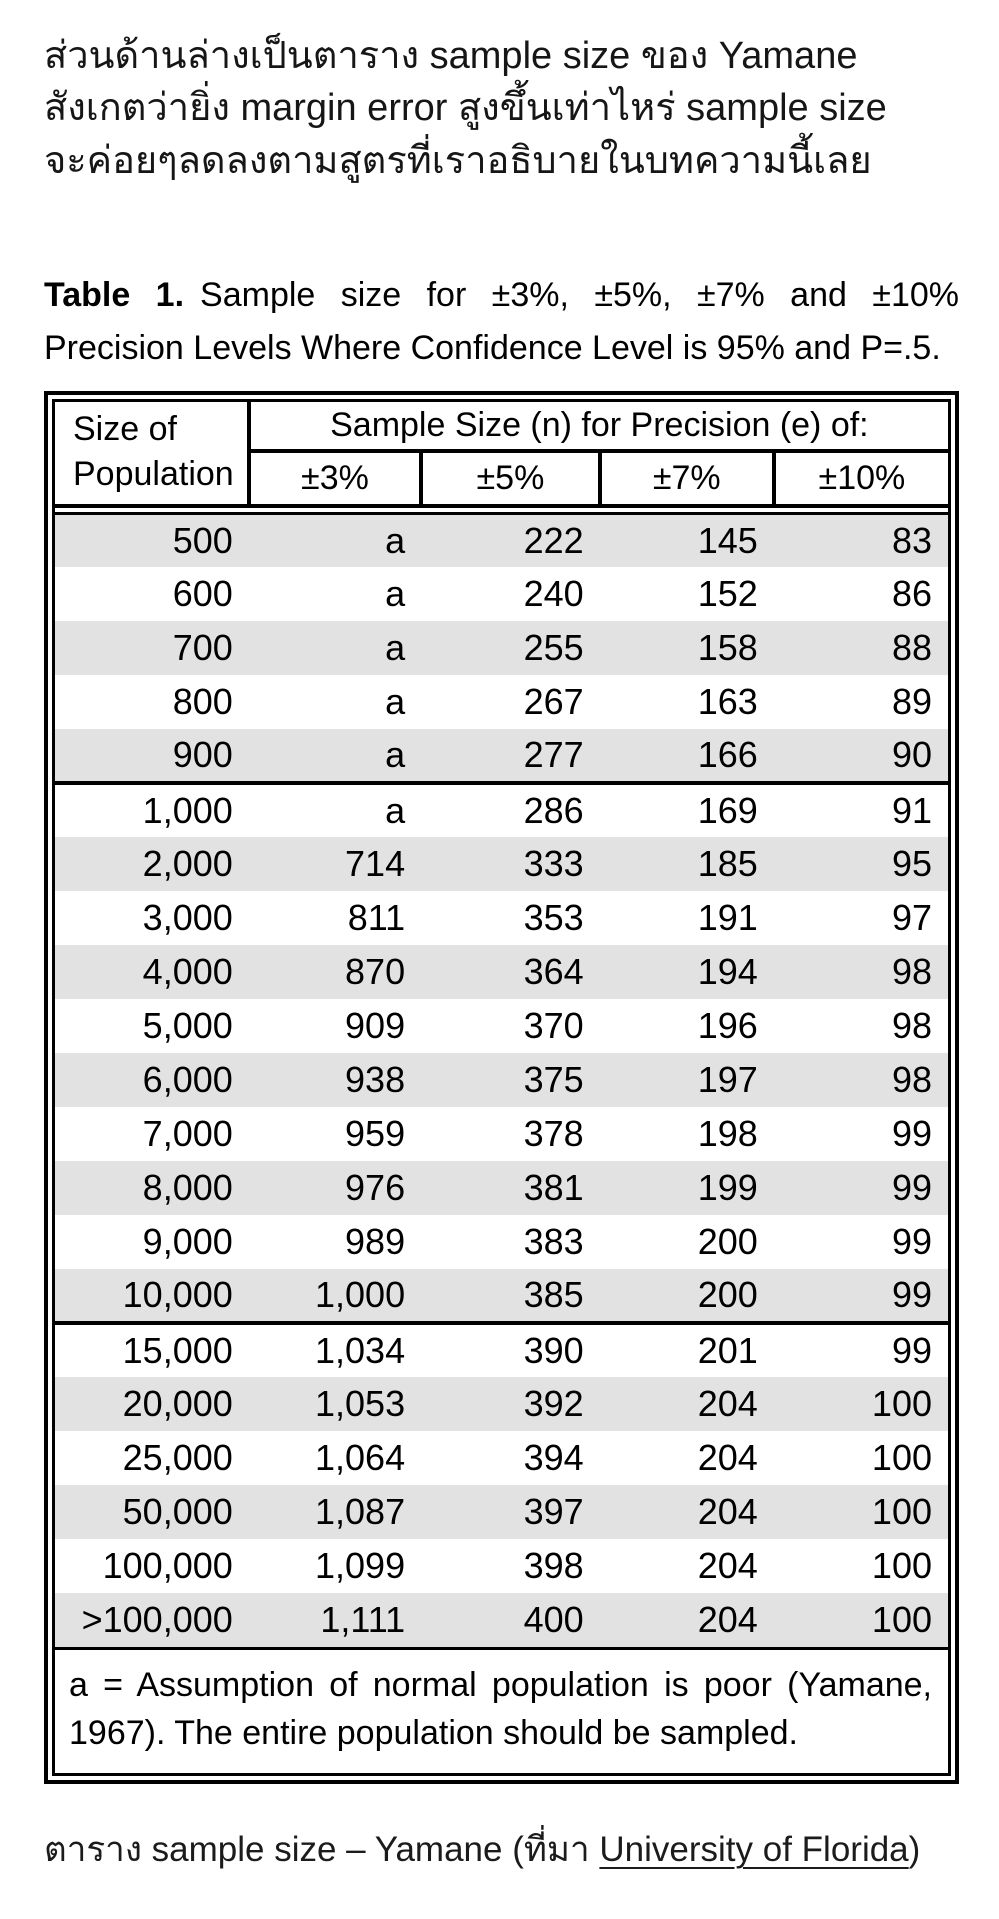  What do you see at coordinates (153, 453) in the screenshot?
I see `column-header-population: Size of Population` at bounding box center [153, 453].